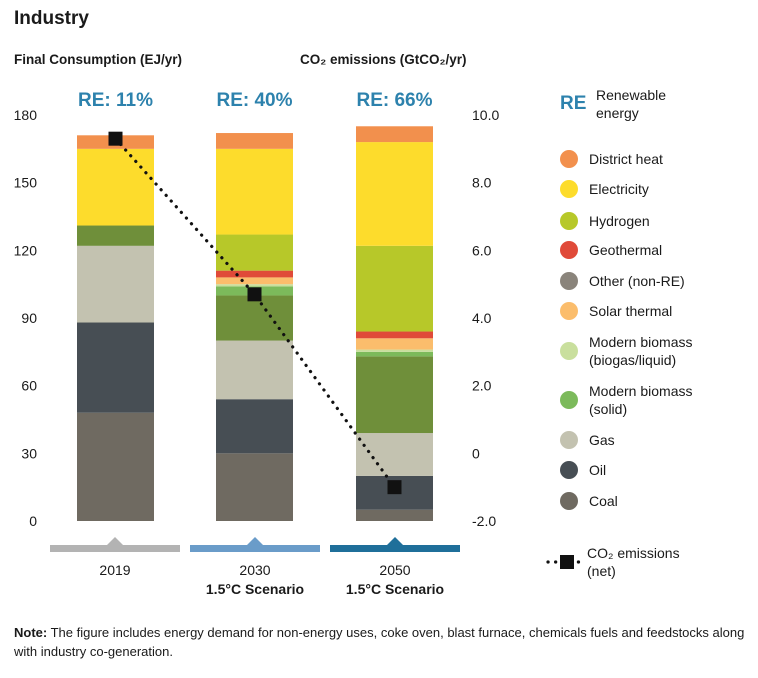  What do you see at coordinates (619, 221) in the screenshot?
I see `legend-label: Hydrogen` at bounding box center [619, 221].